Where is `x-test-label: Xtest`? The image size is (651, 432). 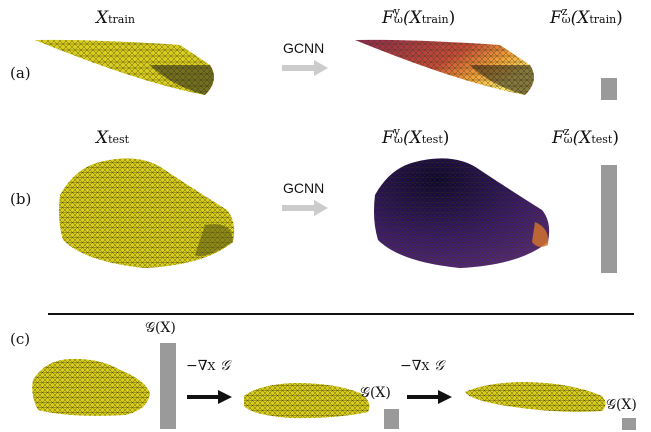 x-test-label: Xtest is located at coordinates (113, 138).